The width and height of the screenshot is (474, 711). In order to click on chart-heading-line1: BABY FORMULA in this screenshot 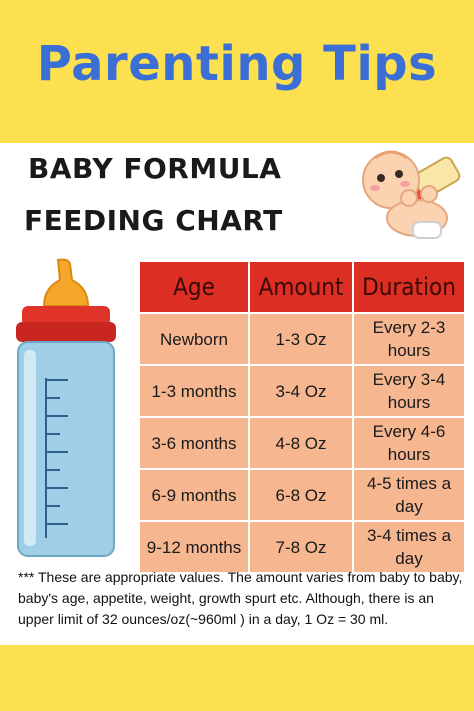, I will do `click(155, 168)`.